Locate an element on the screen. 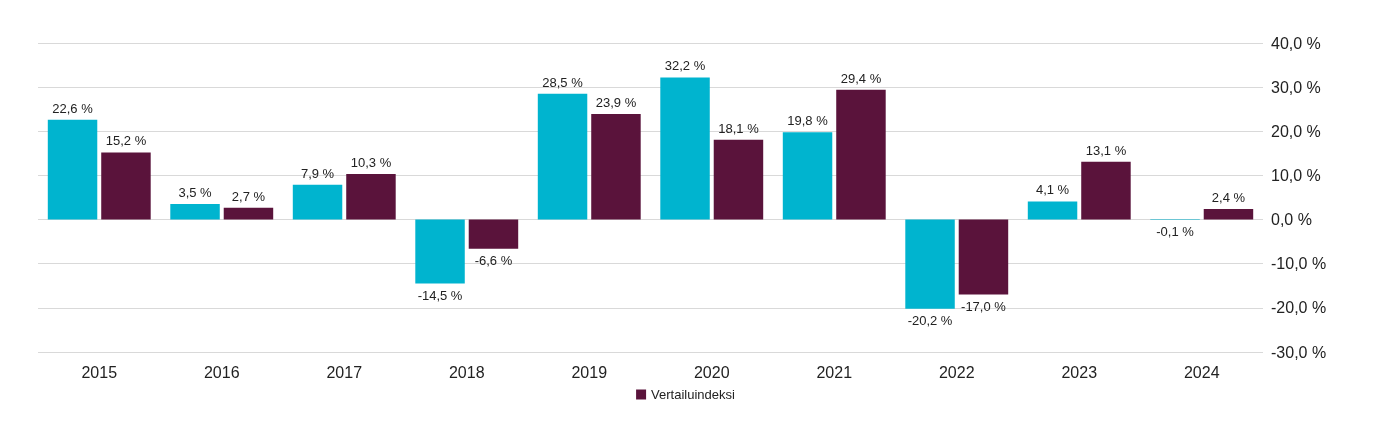 Image resolution: width=1375 pixels, height=422 pixels. data-label: 4,1 % is located at coordinates (1052, 190).